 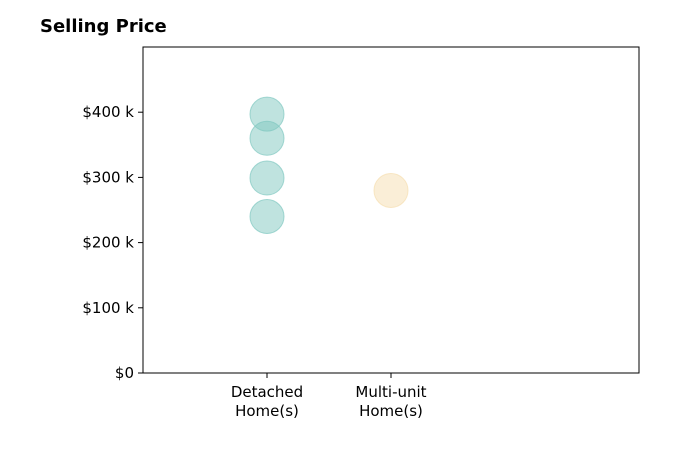 I want to click on chart-title: Selling Price, so click(x=103, y=26).